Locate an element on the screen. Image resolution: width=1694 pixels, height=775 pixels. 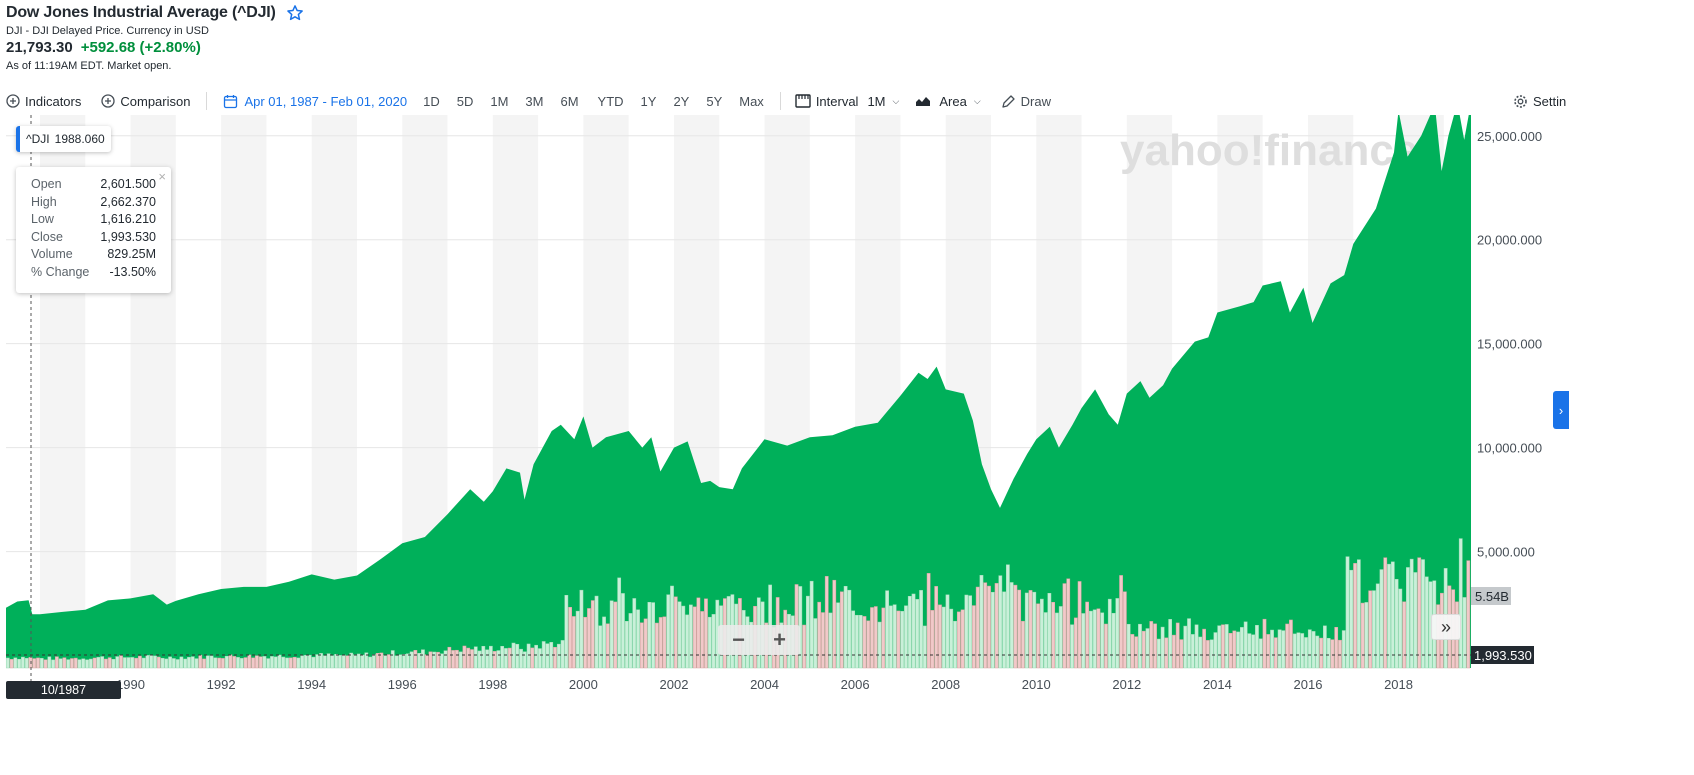
x-tick-label: 1992 is located at coordinates (221, 684).